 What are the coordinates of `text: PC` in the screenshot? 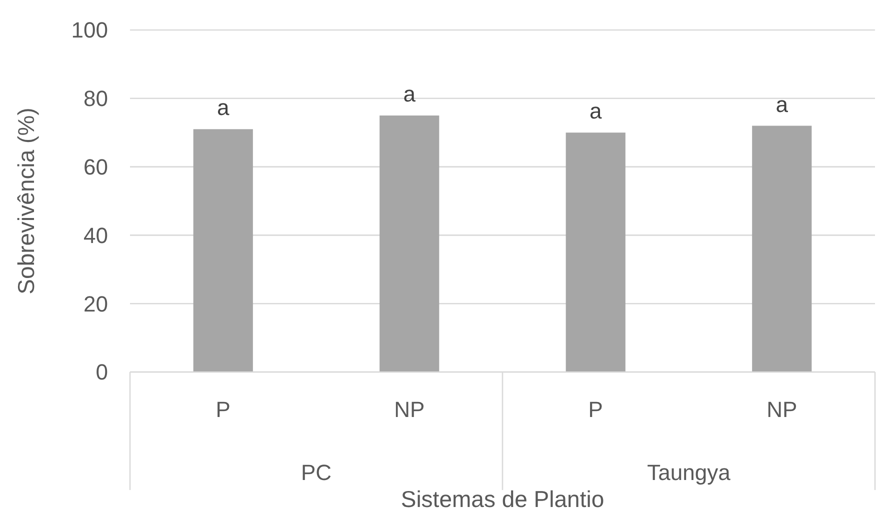 It's located at (316, 472).